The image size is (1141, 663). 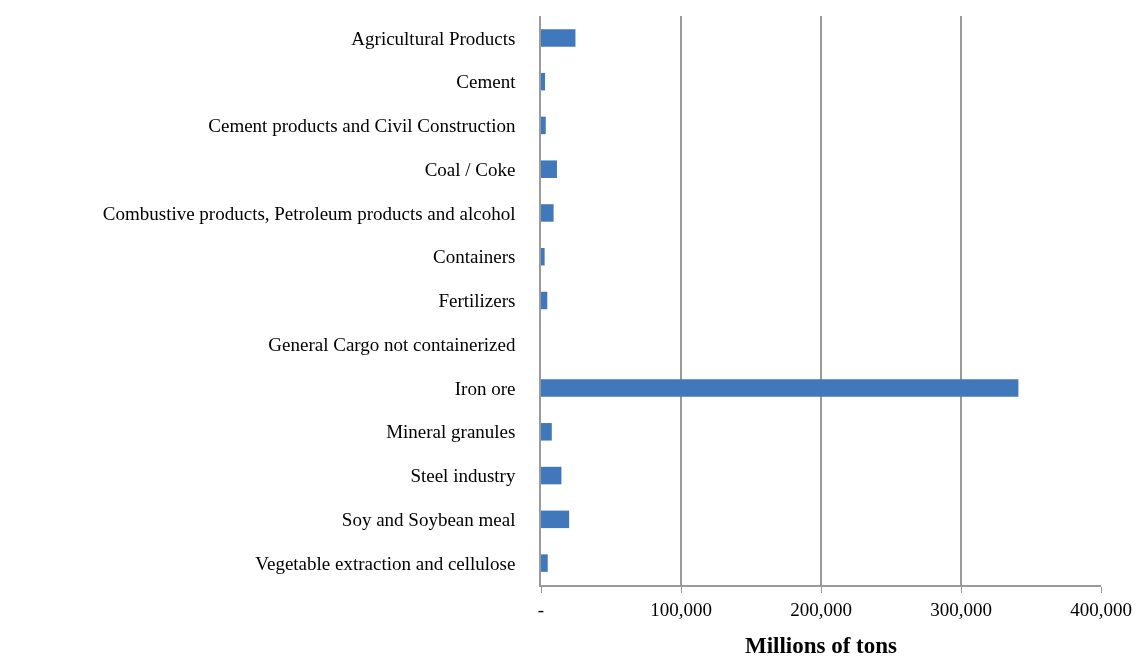 What do you see at coordinates (433, 38) in the screenshot?
I see `y-tick-label: Agricultural Products` at bounding box center [433, 38].